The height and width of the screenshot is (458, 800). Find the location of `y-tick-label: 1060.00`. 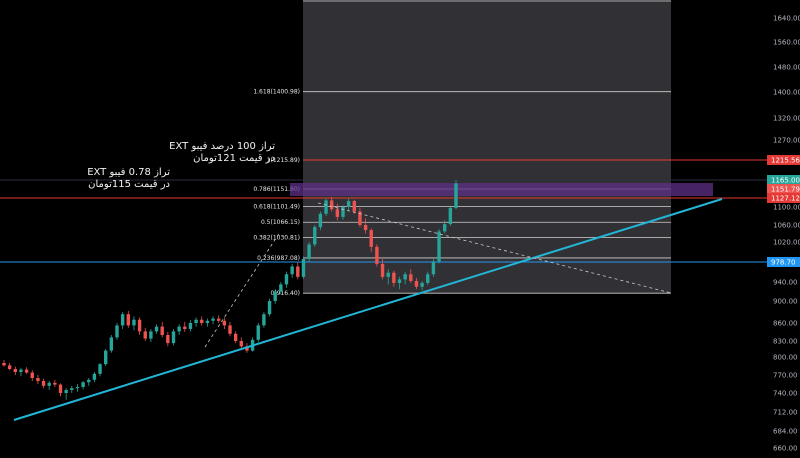

y-tick-label: 1060.00 is located at coordinates (786, 226).